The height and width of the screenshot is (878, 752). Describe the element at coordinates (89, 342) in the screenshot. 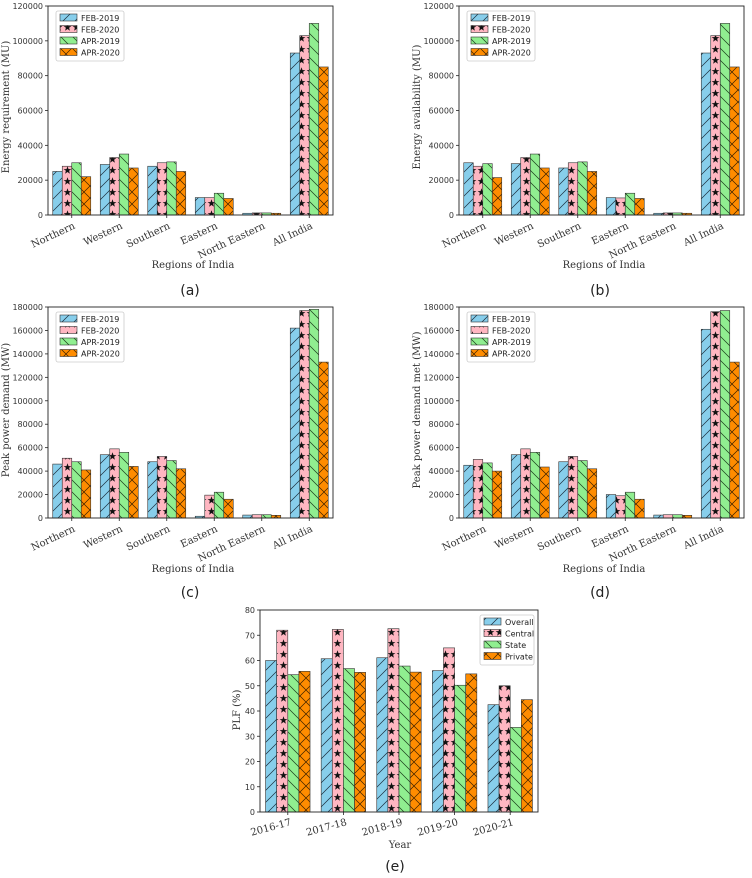

I see `chart-c-legend-item: APR-2019` at that location.